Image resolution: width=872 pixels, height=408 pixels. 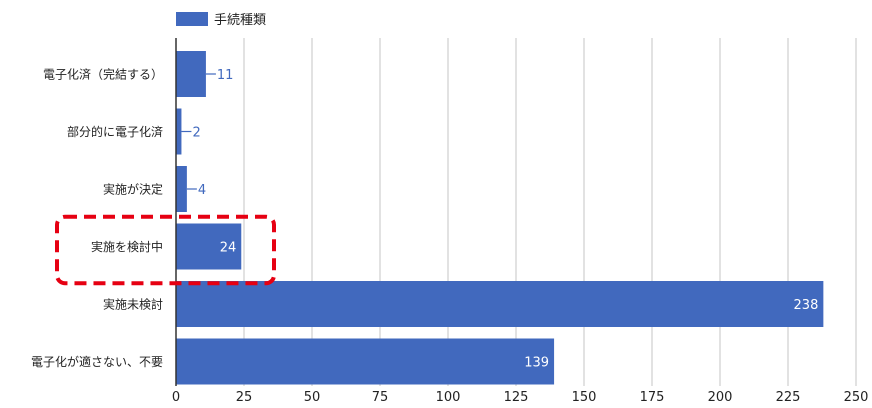 I want to click on x-tick-label: 175, so click(x=652, y=397).